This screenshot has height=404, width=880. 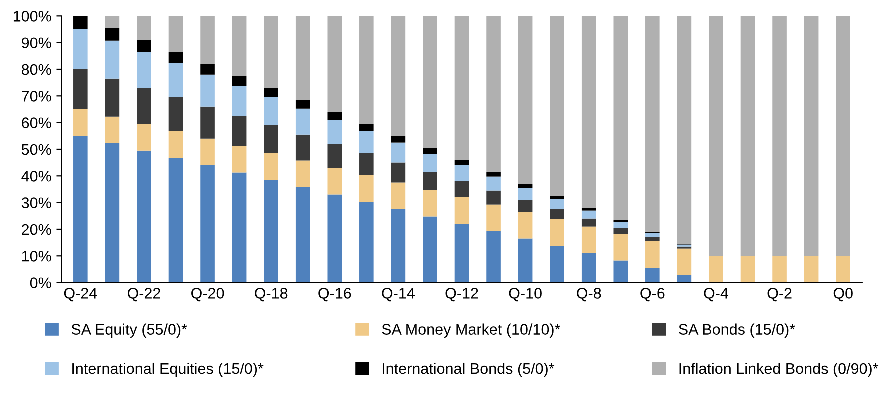 What do you see at coordinates (130, 331) in the screenshot?
I see `legend-label: SA Equity (55/0)*` at bounding box center [130, 331].